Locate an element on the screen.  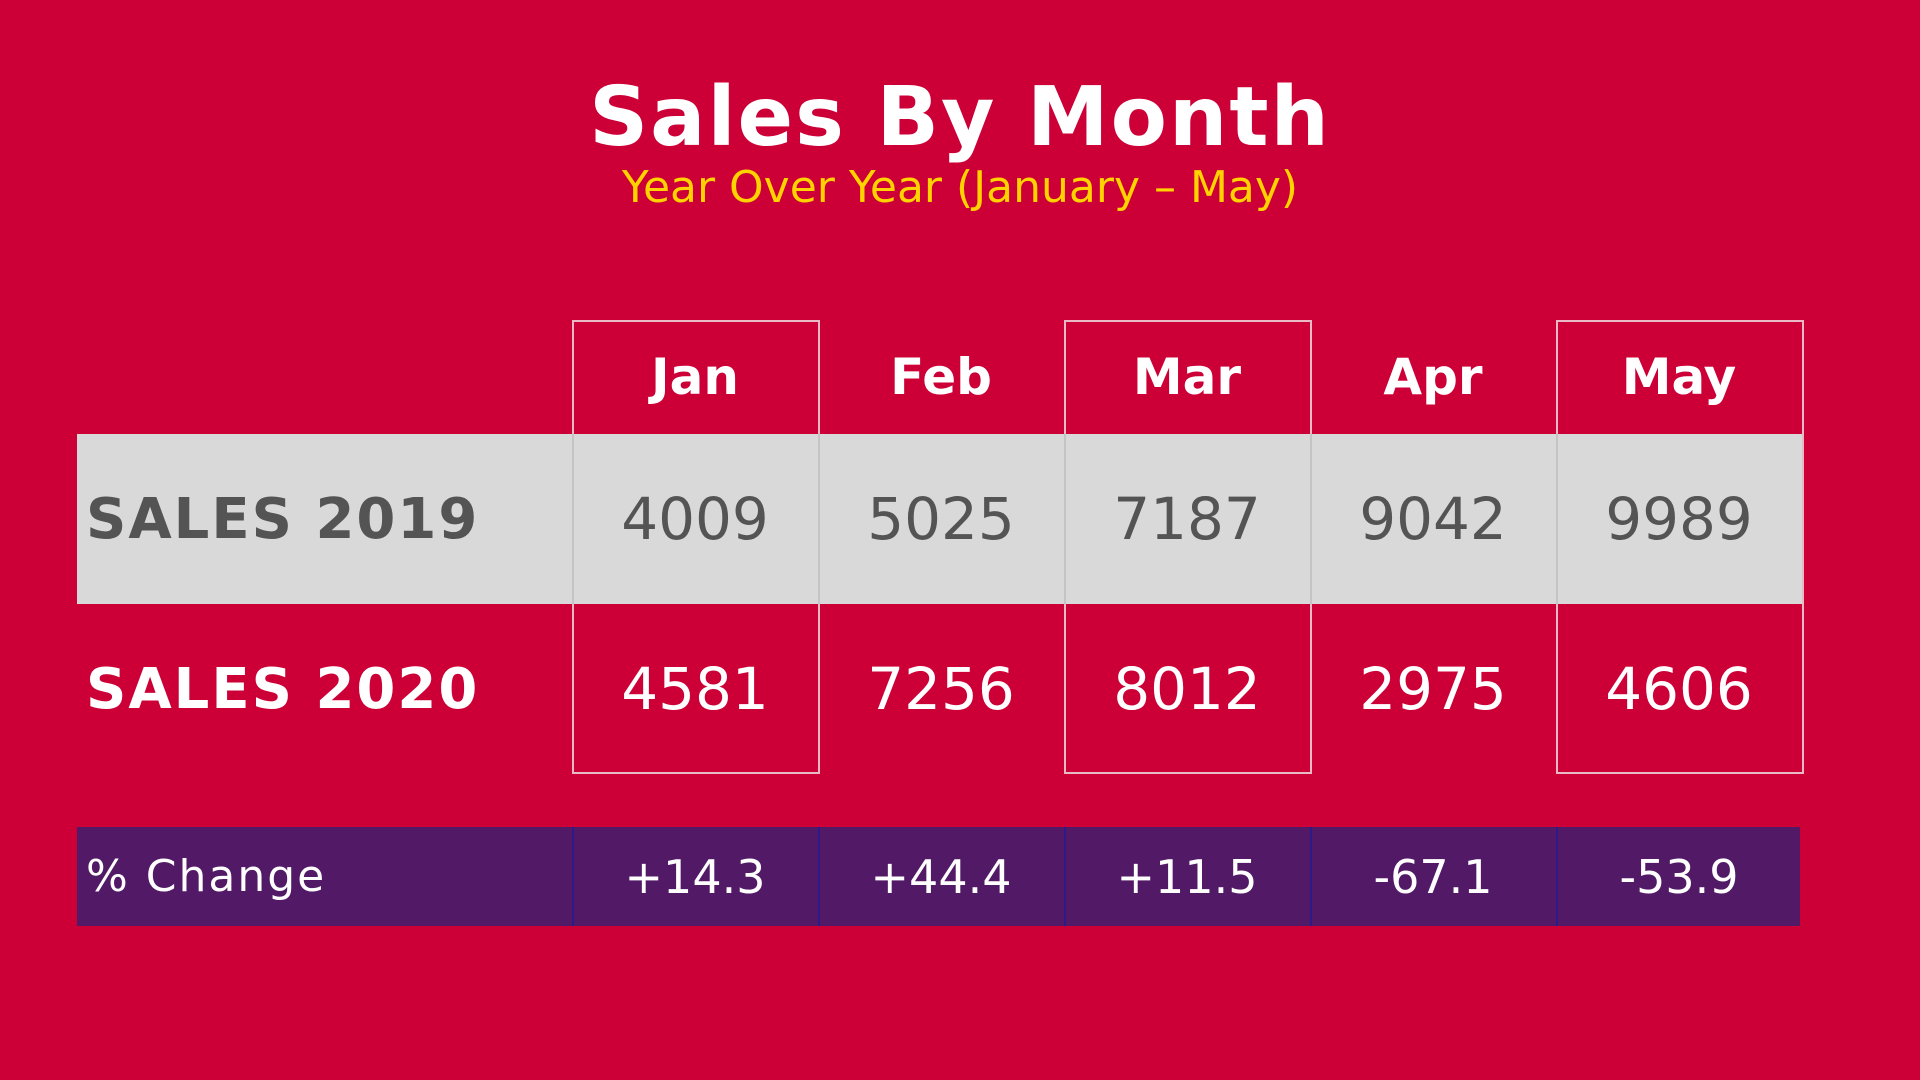
sales-2019-cell-jan: 4009 is located at coordinates (695, 519).